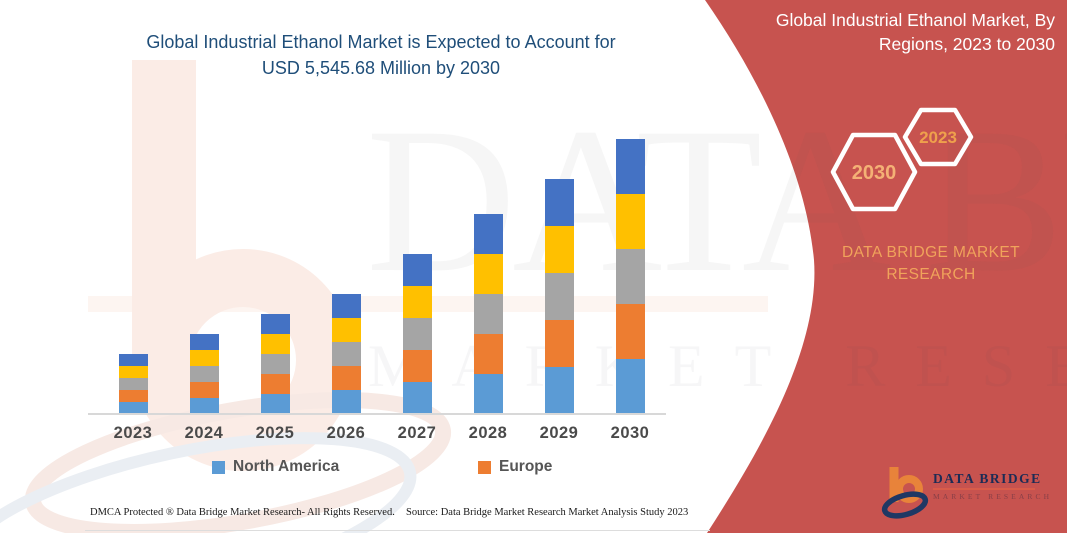  I want to click on watermark-stripe, so click(428, 304).